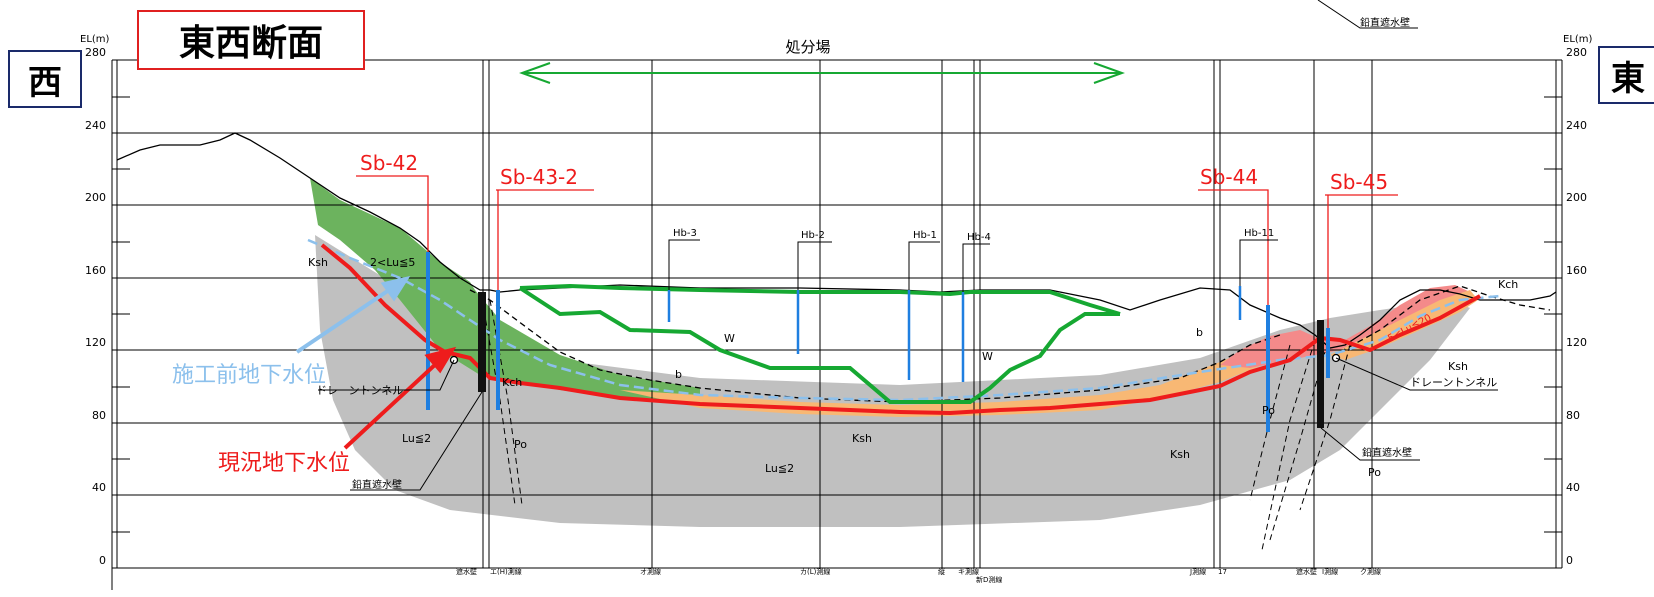  I want to click on survey-s9: 17, so click(1222, 572).